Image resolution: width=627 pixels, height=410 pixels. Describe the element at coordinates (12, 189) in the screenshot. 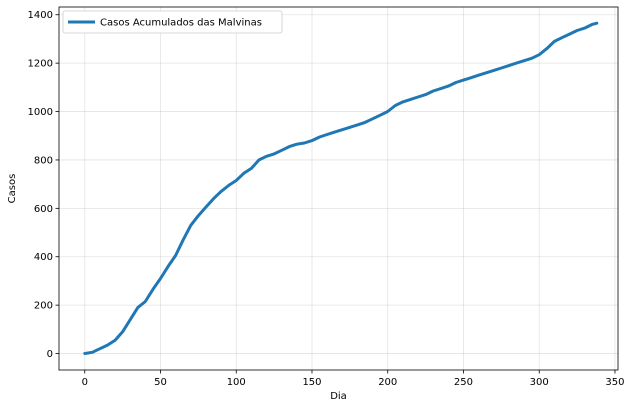

I see `y-axis-label: Casos` at that location.